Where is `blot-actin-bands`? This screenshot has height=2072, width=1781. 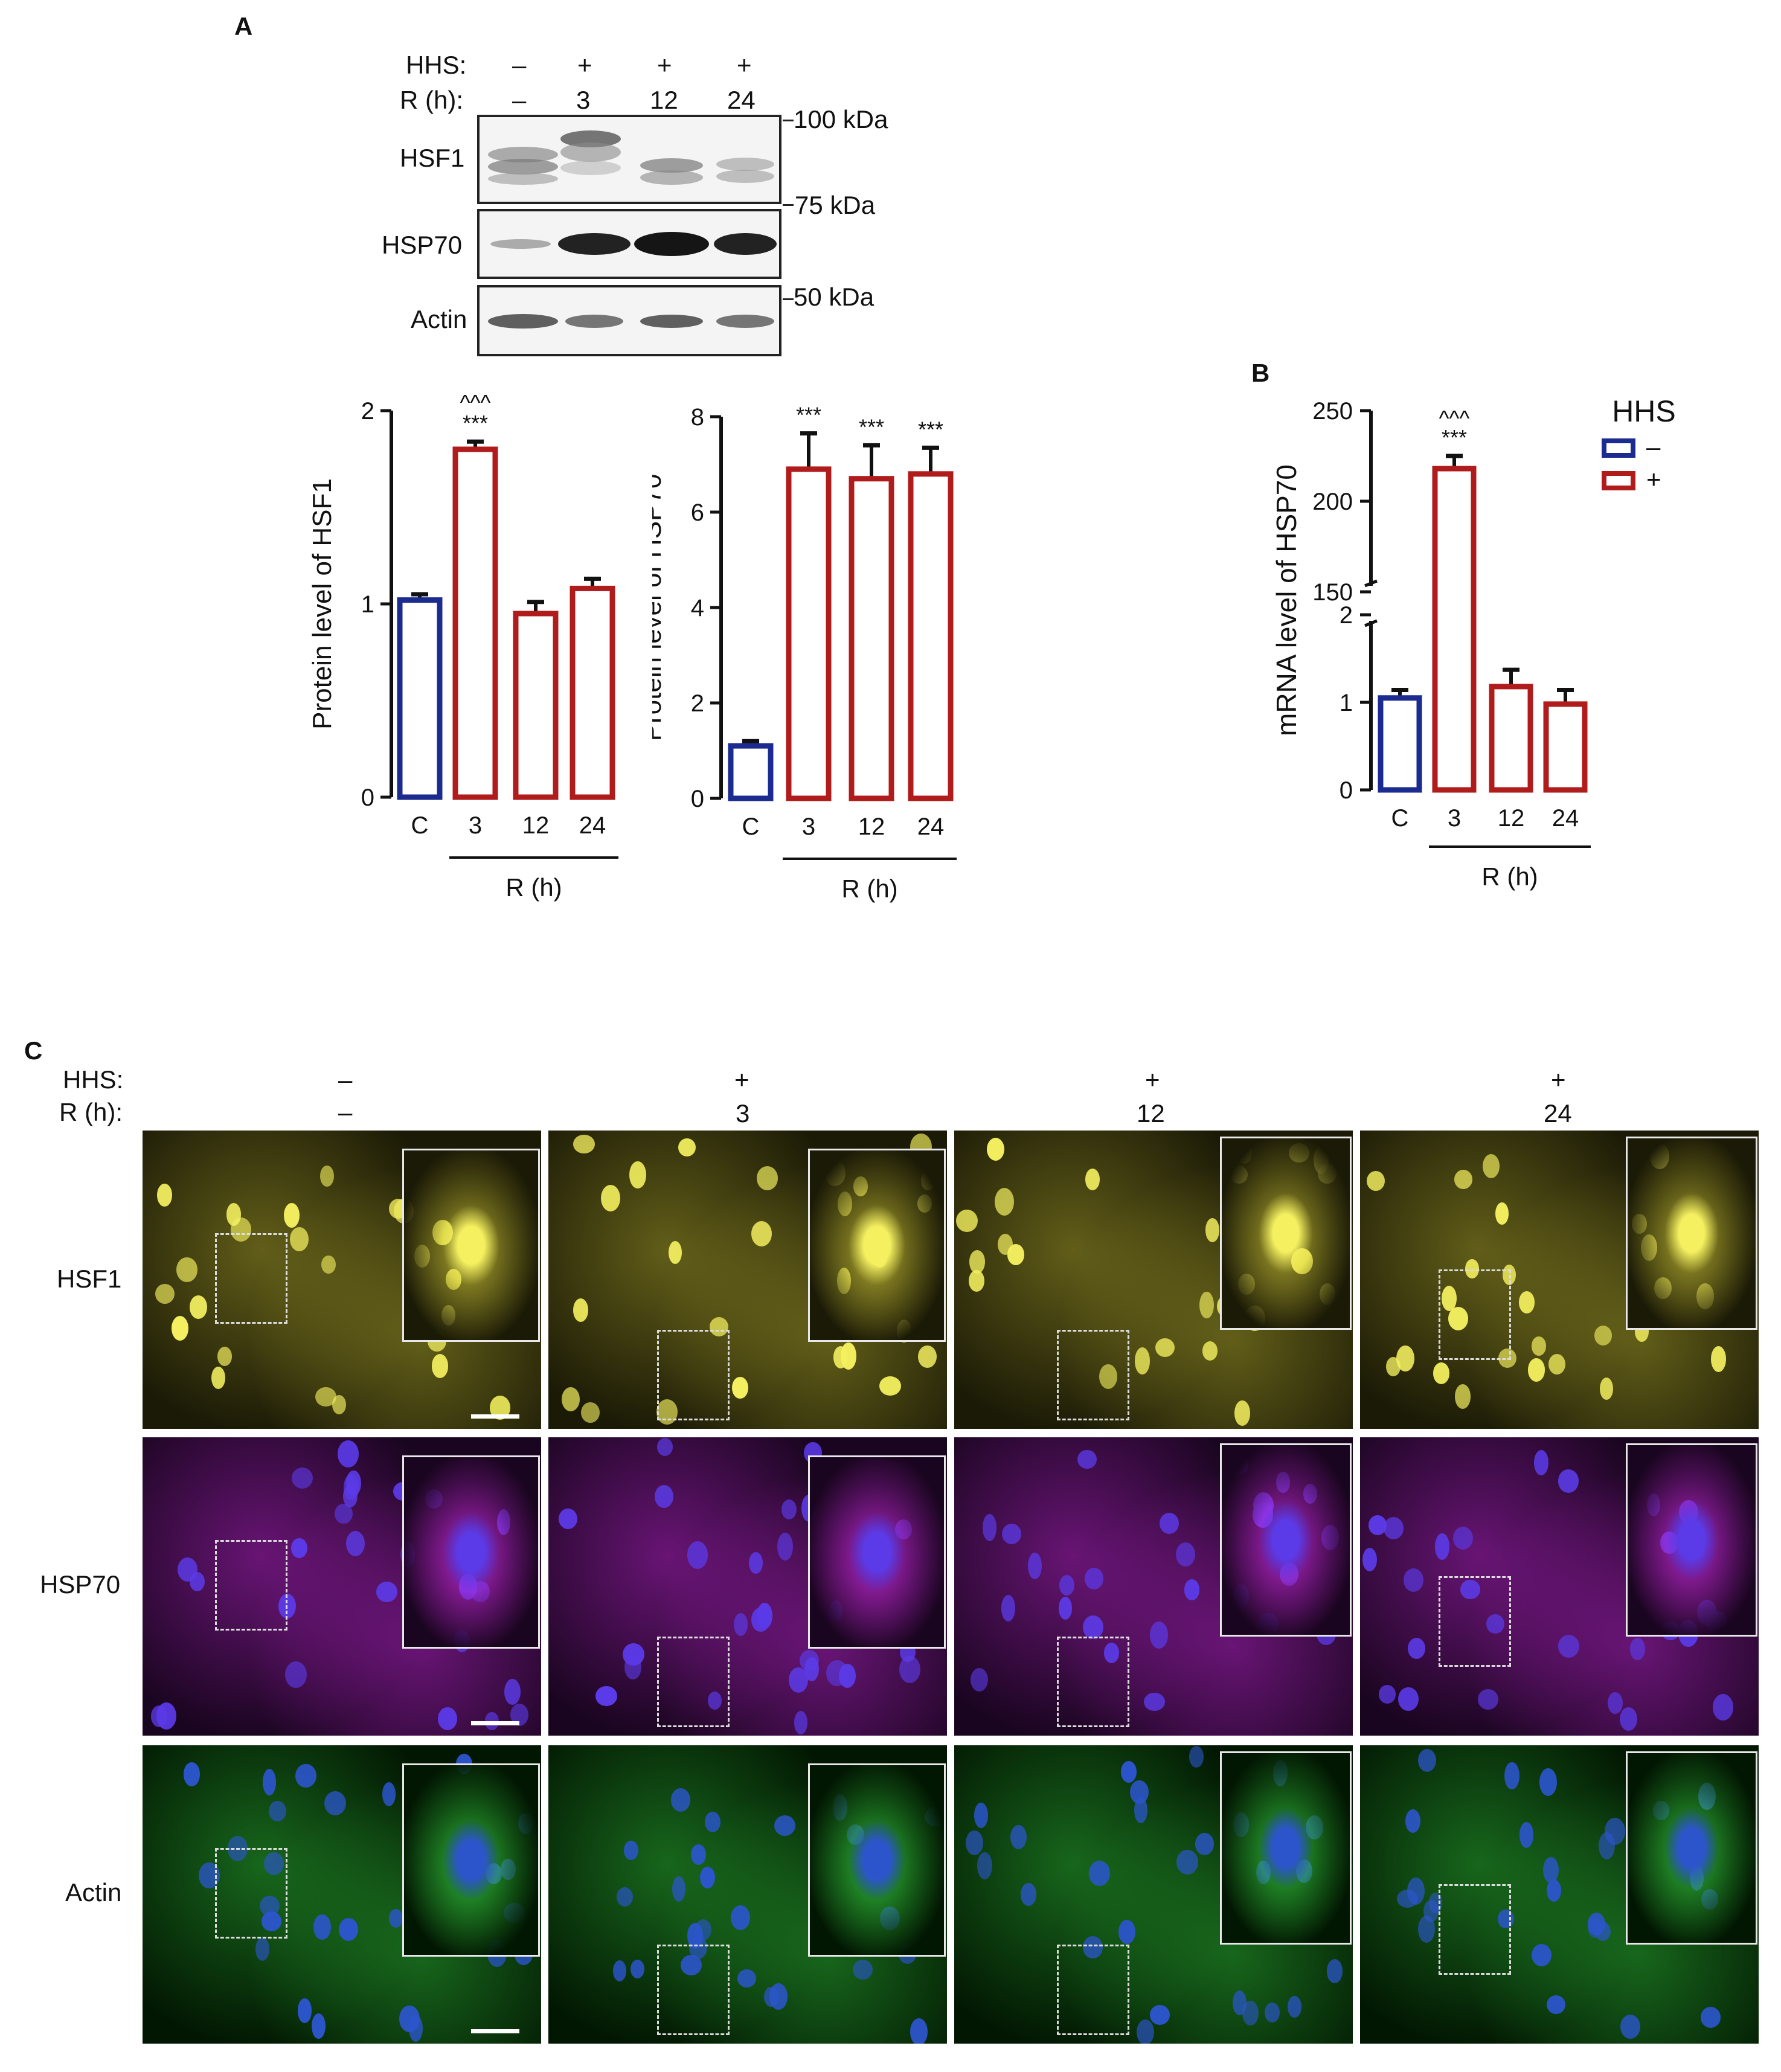
blot-actin-bands is located at coordinates (631, 321).